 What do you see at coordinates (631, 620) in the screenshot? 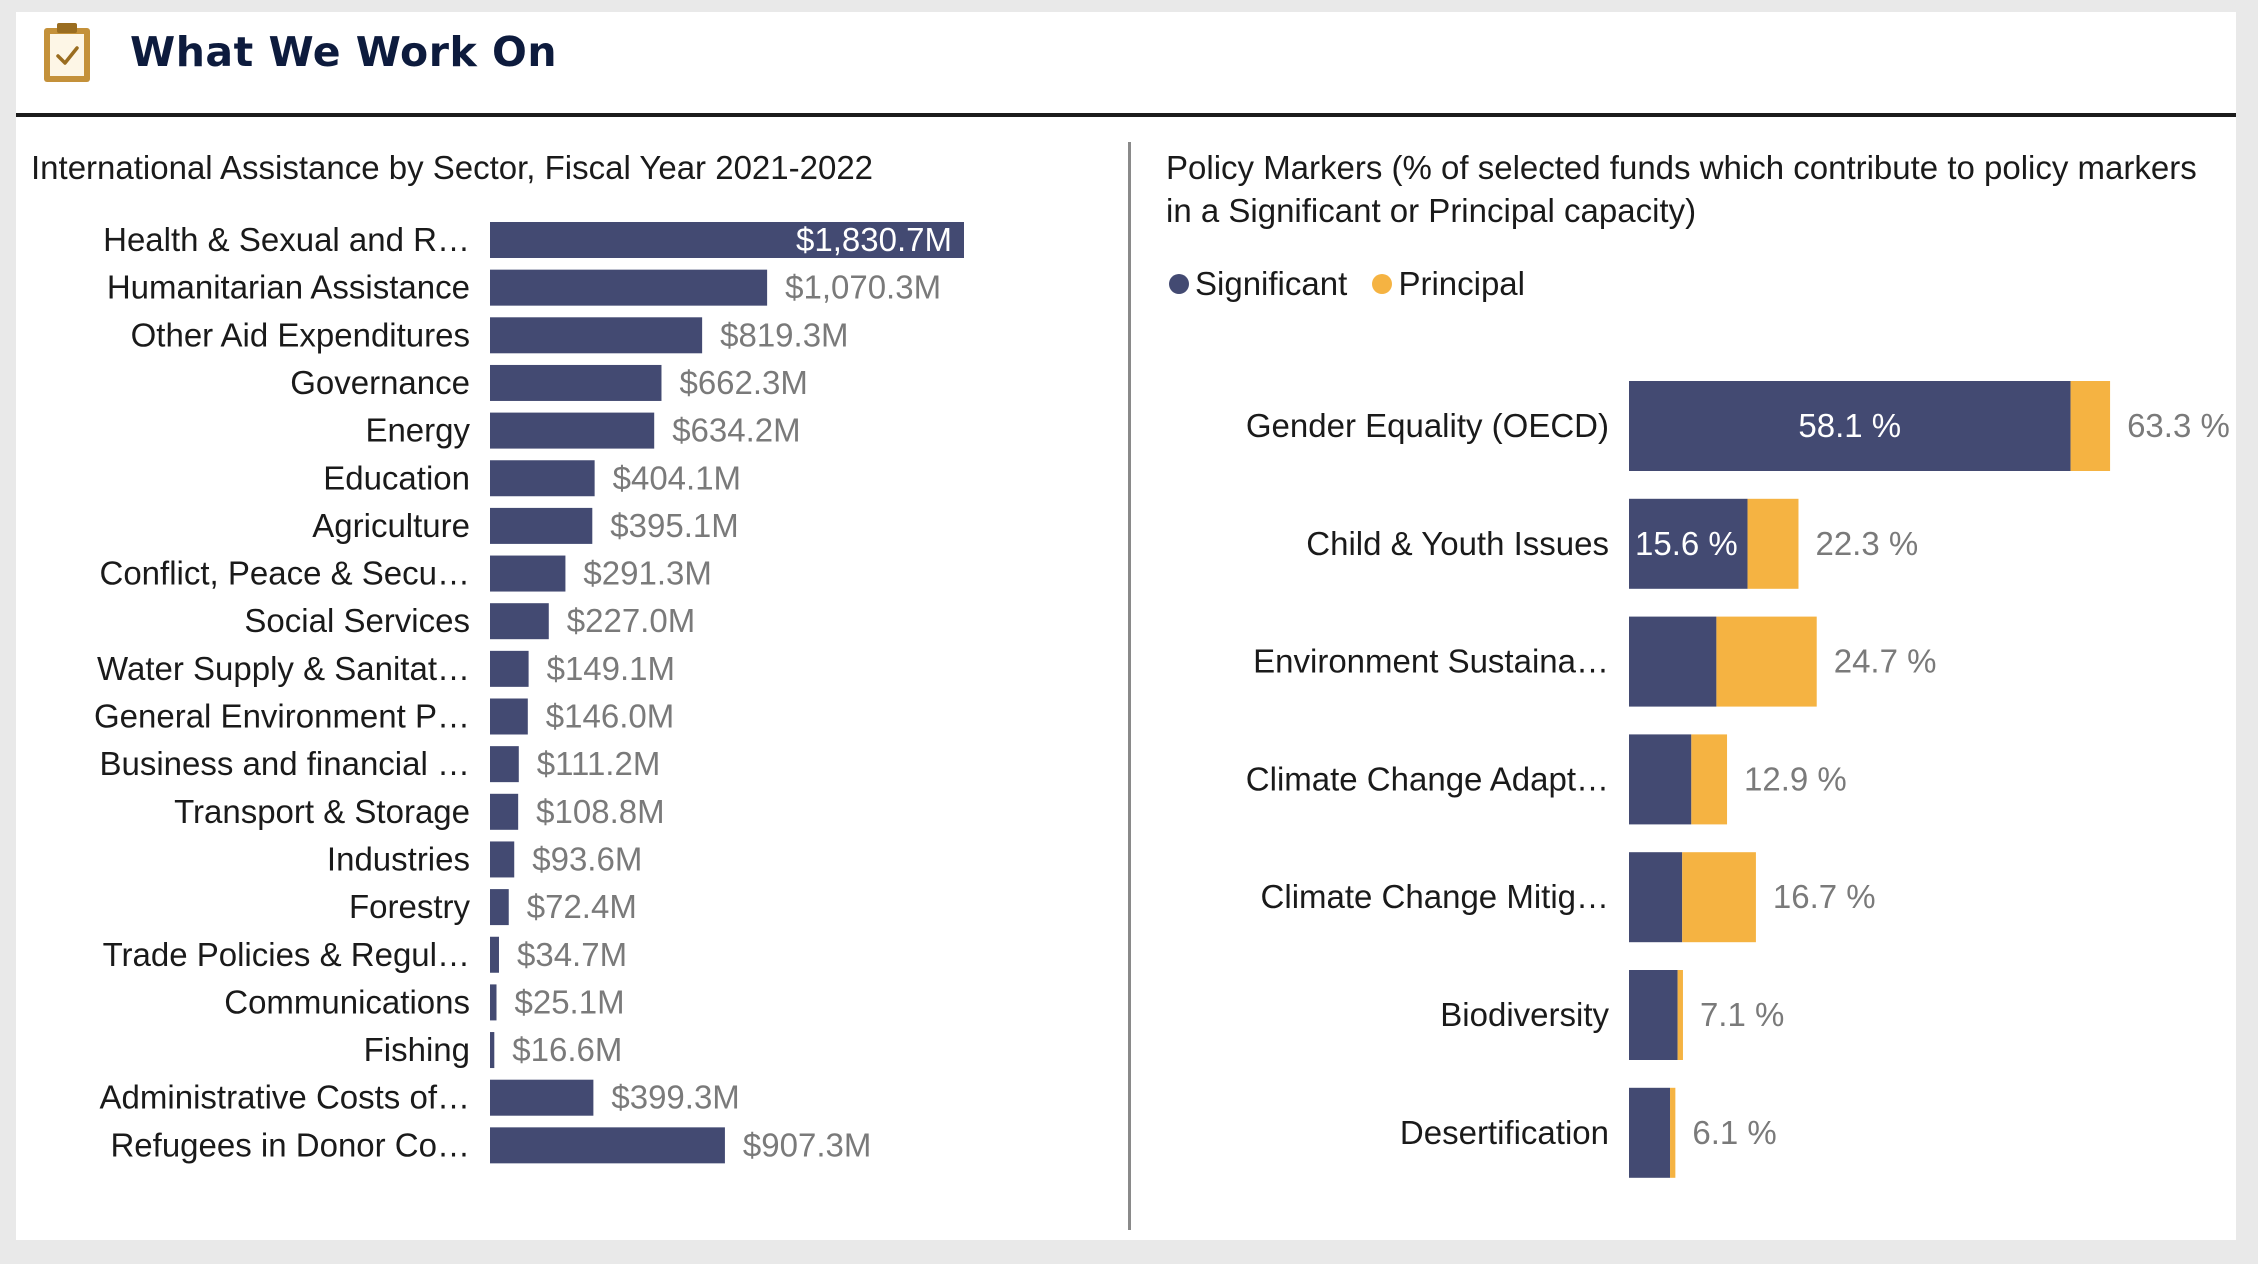
I see `sector-value-label: $227.0M` at bounding box center [631, 620].